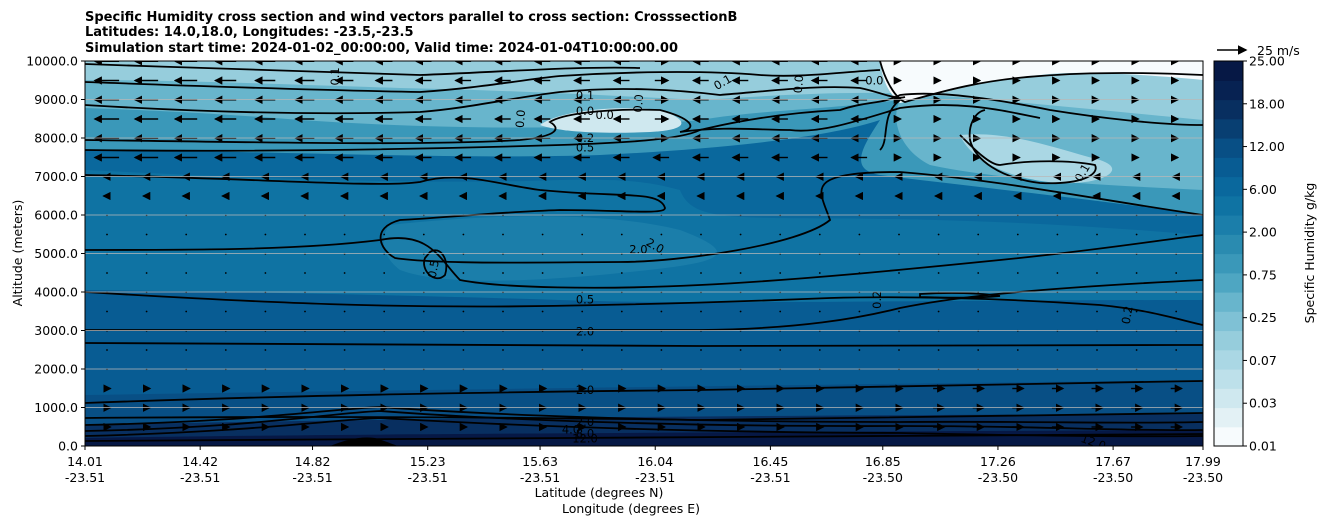 This screenshot has height=526, width=1326. I want to click on x-tick-label-lat: 14.42, so click(200, 461).